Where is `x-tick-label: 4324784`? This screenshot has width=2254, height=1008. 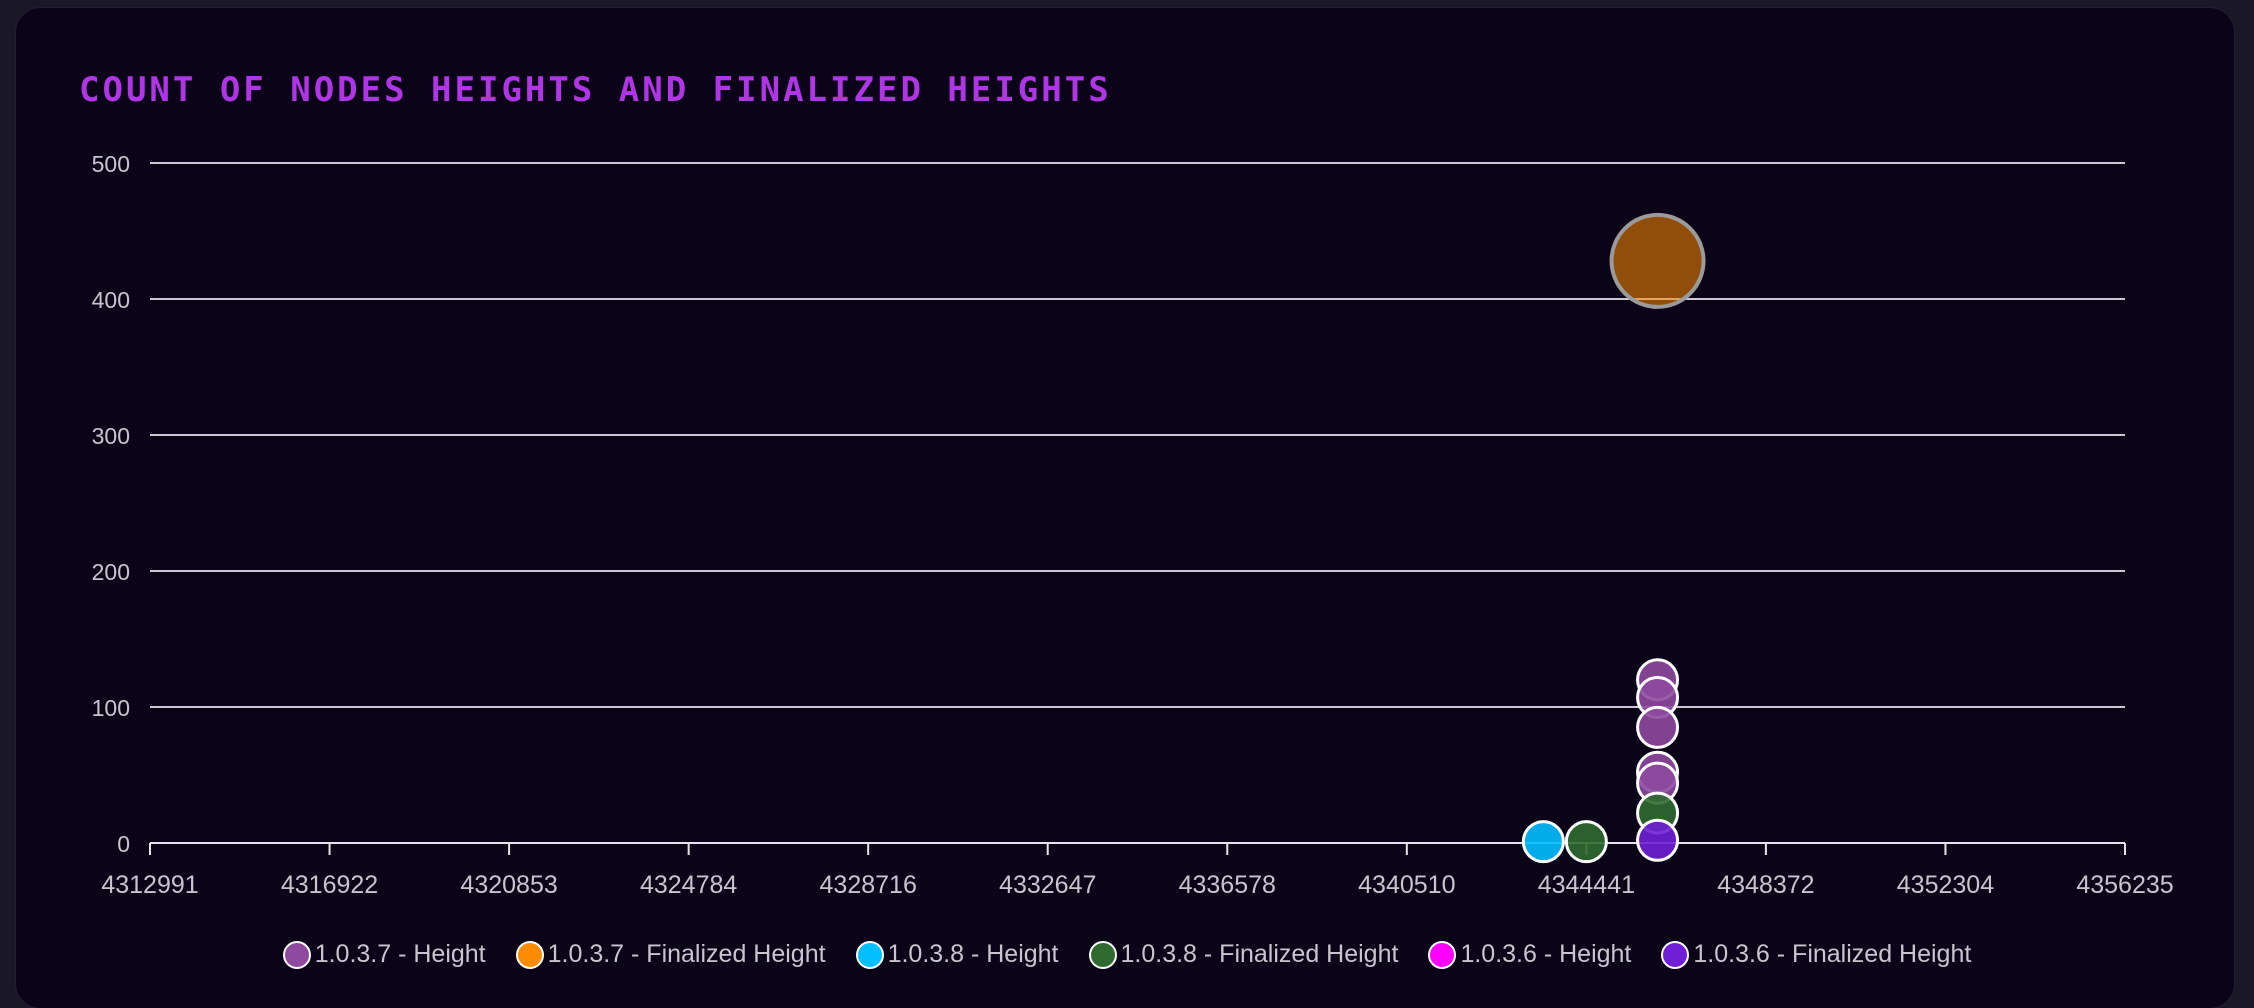 x-tick-label: 4324784 is located at coordinates (688, 885).